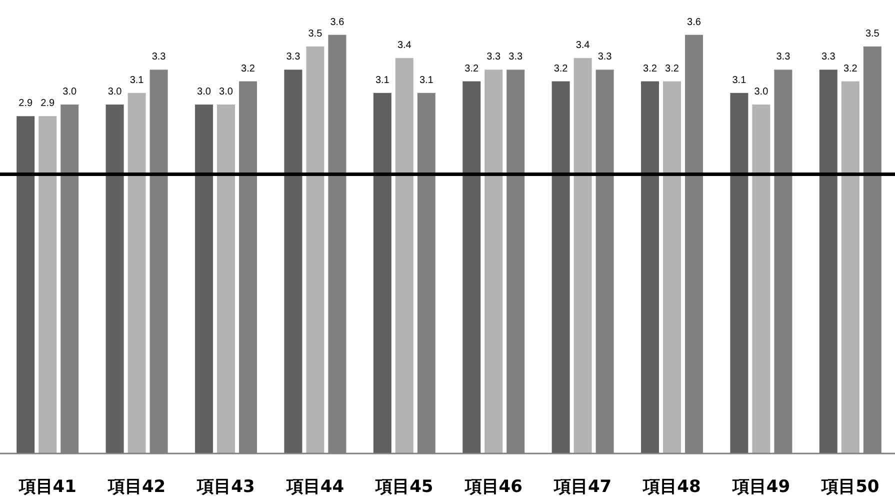 This screenshot has width=895, height=500. Describe the element at coordinates (850, 487) in the screenshot. I see `x-tick-label: 項目50` at that location.